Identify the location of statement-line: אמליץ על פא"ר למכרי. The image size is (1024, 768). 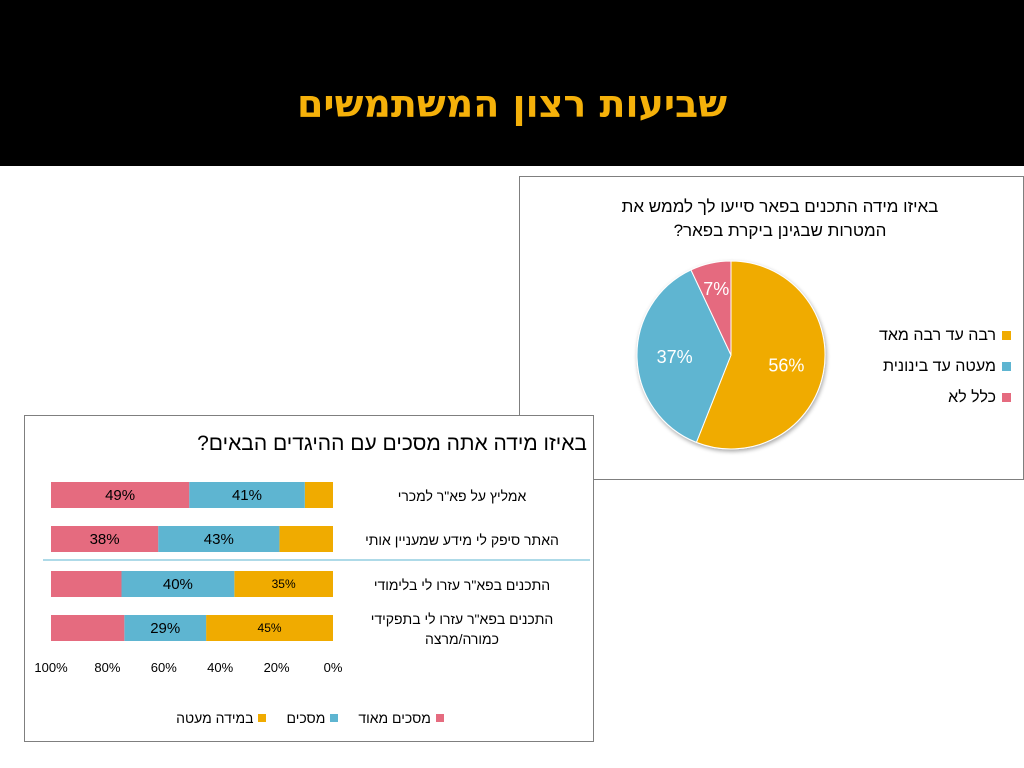
(462, 496).